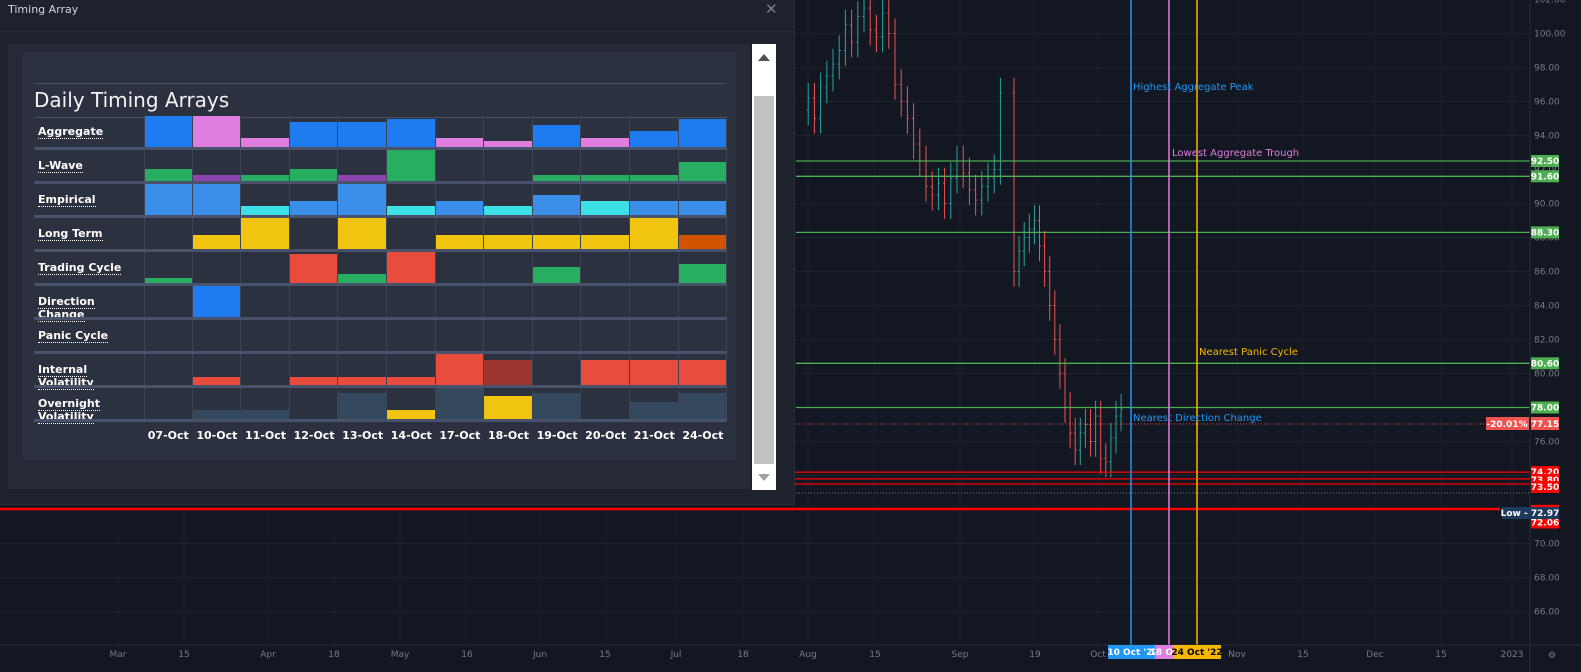 Image resolution: width=1581 pixels, height=672 pixels. I want to click on price-tick-label: 86.00, so click(1547, 273).